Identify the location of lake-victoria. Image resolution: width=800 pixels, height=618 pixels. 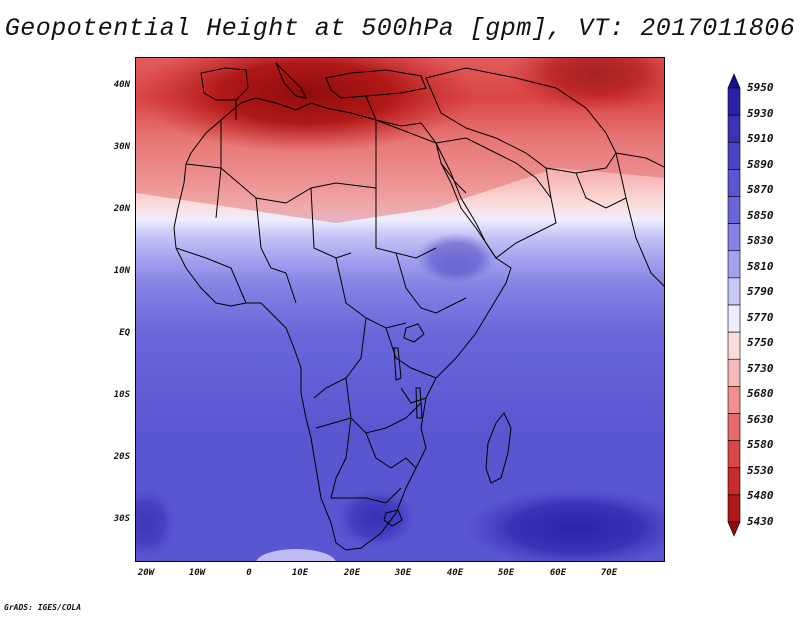
(414, 333).